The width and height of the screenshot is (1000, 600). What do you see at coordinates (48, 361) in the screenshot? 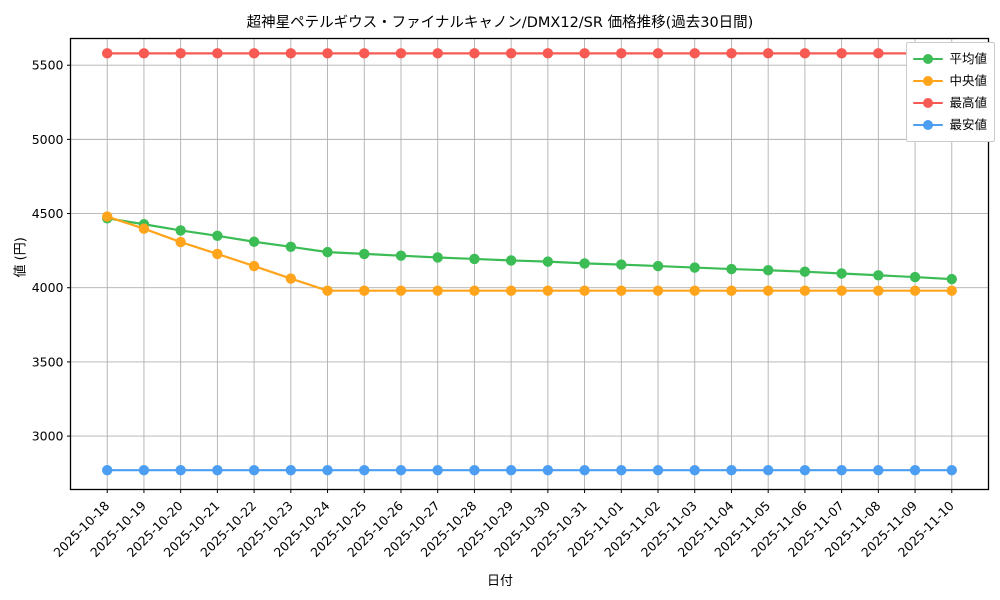
I see `y-tick-label: 3500` at bounding box center [48, 361].